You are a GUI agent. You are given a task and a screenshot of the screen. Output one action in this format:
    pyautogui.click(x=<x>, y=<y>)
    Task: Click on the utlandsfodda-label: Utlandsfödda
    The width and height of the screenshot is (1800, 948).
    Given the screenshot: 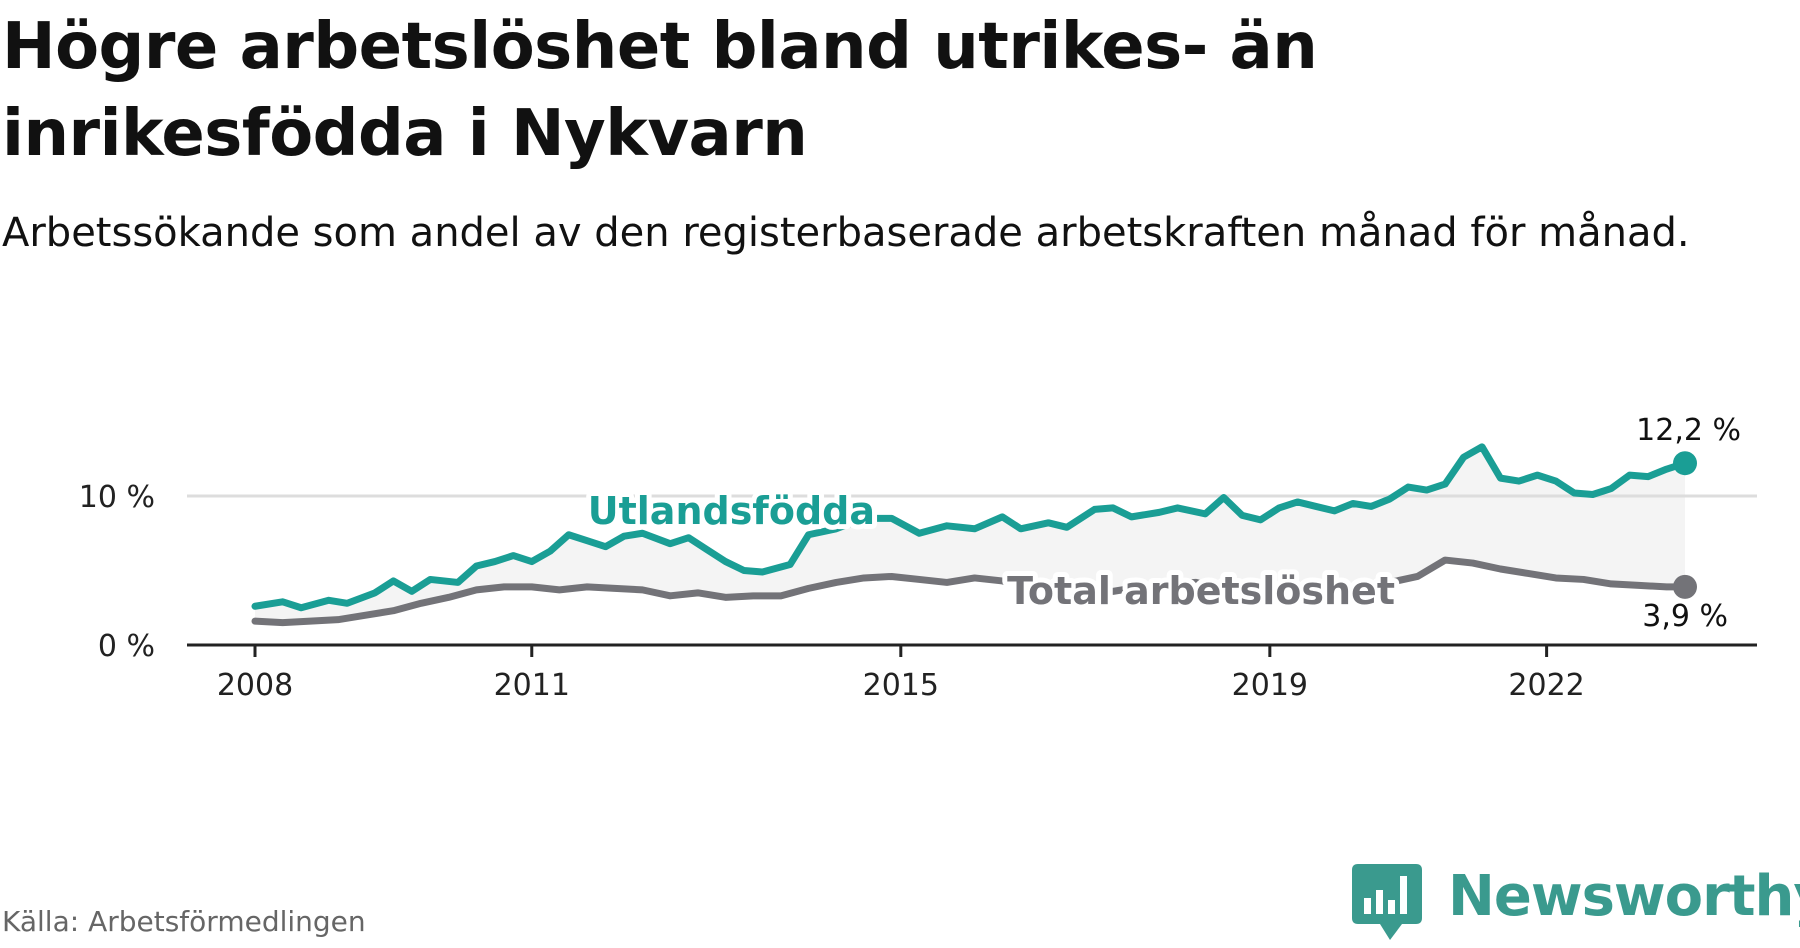 What is the action you would take?
    pyautogui.click(x=731, y=511)
    